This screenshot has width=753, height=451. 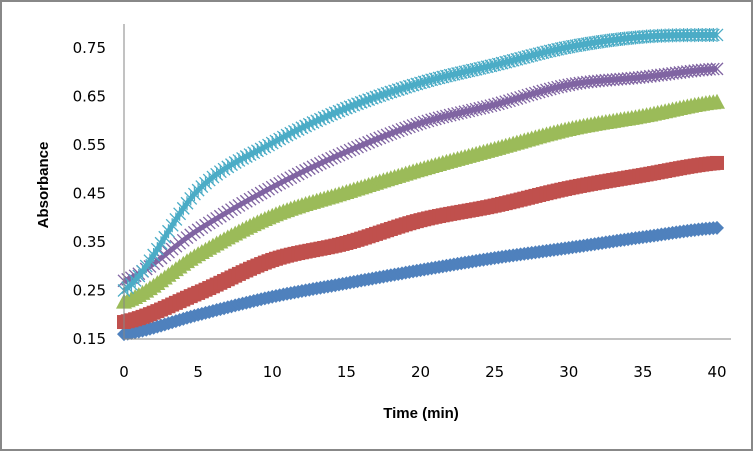 I want to click on y-tick-label: 0.25, so click(x=89, y=291).